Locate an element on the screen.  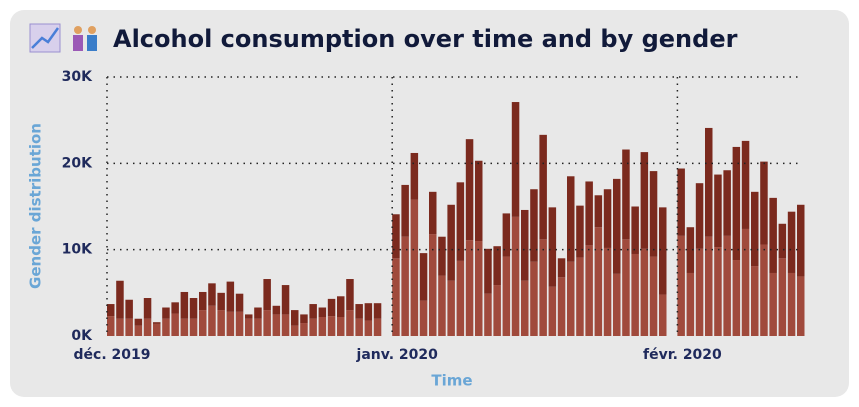
y-axis-title: Gender distribution is located at coordinates (36, 206).